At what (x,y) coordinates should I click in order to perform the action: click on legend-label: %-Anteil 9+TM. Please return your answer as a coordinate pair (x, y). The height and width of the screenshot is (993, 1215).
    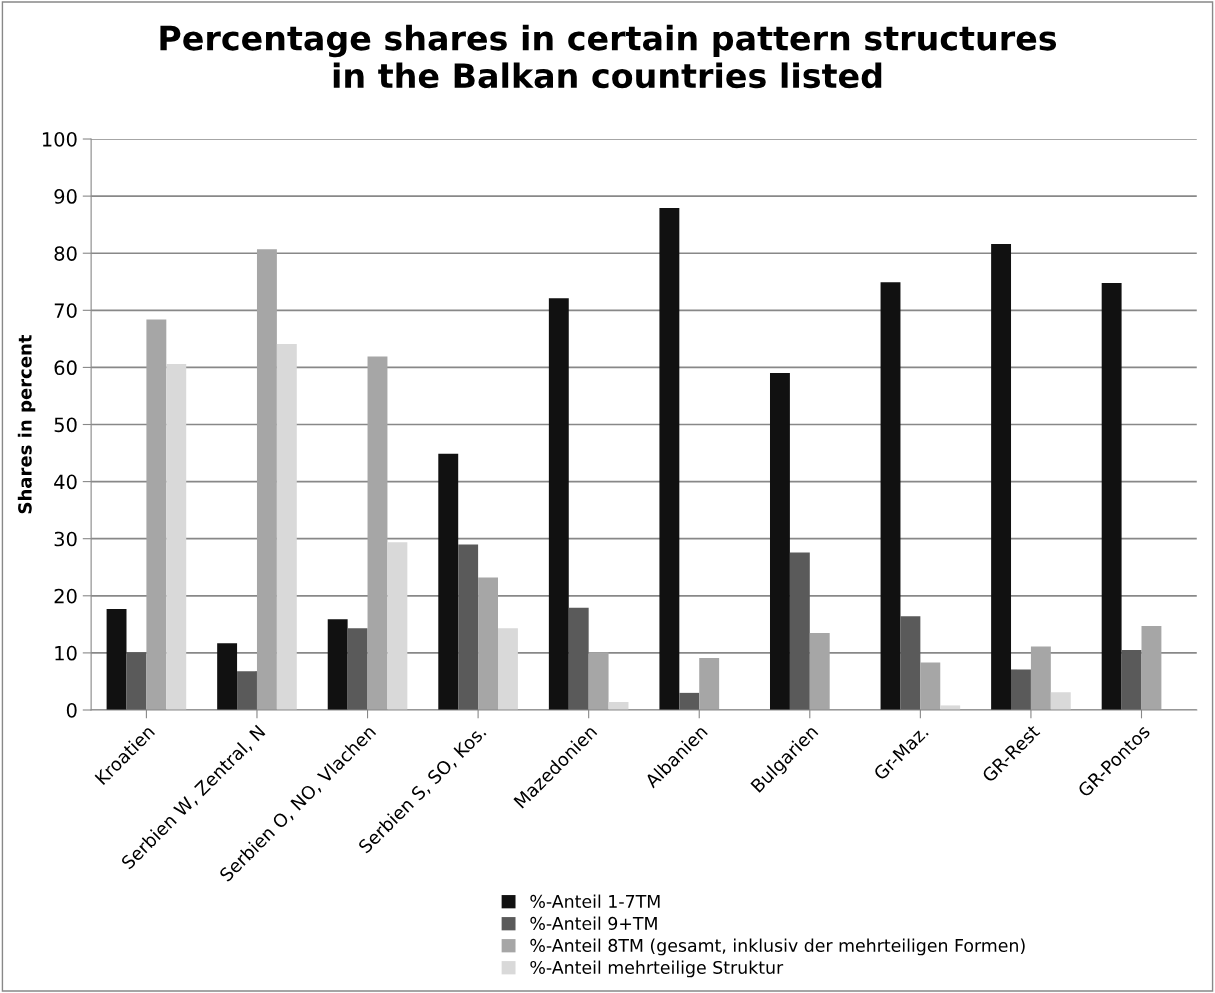
    Looking at the image, I should click on (593, 923).